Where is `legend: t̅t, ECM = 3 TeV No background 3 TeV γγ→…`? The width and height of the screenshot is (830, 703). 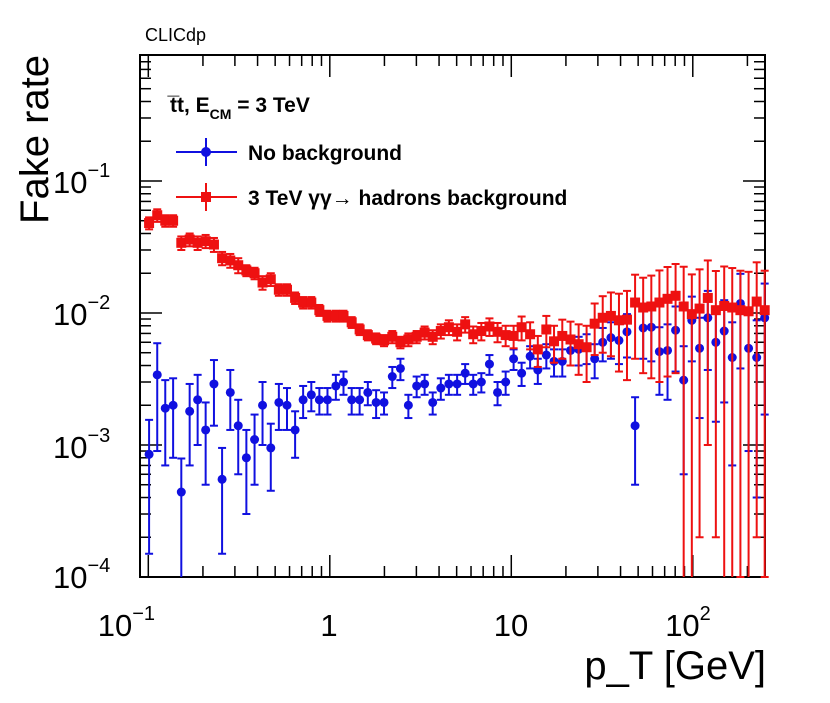 legend: t̅t, ECM = 3 TeV No background 3 TeV γγ→… is located at coordinates (366, 152).